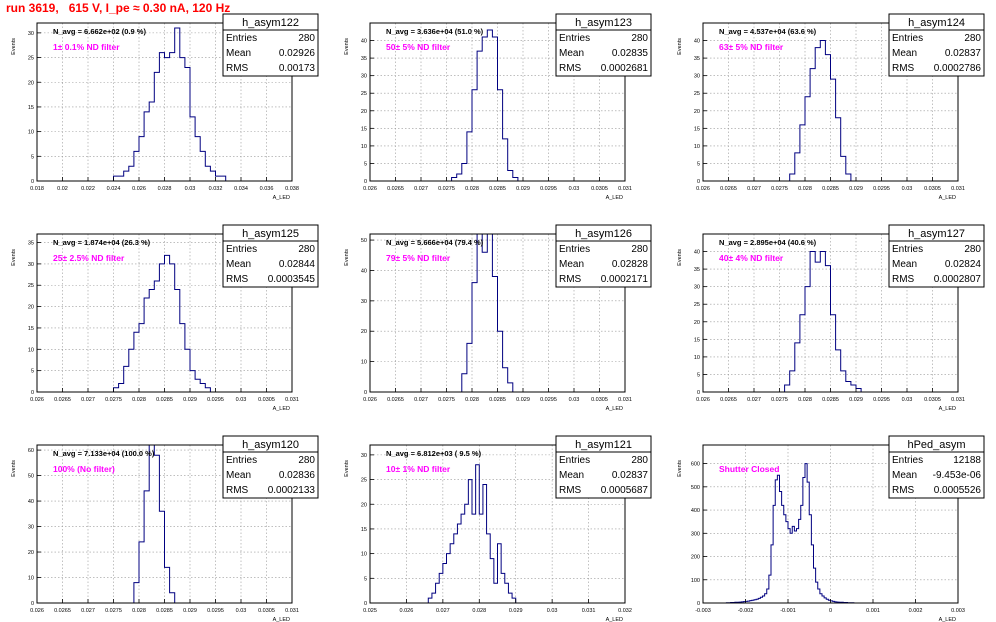 Image resolution: width=996 pixels, height=622 pixels. I want to click on stats-box: h_asym122 Entries 280 Mean 0.02926 RMS 0.00173, so click(270, 45).